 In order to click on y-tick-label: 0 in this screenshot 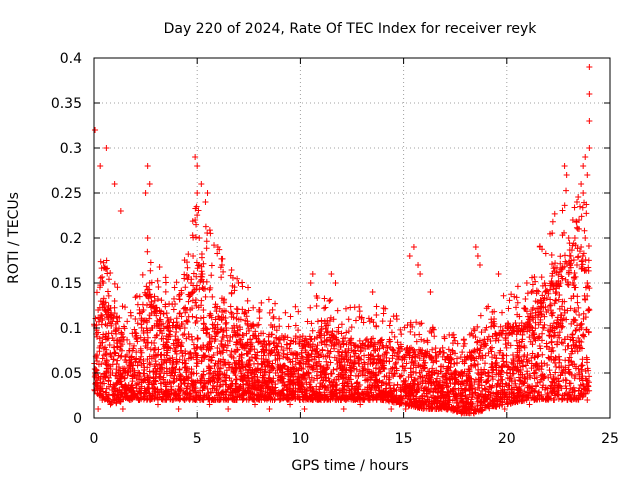, I will do `click(77, 419)`.